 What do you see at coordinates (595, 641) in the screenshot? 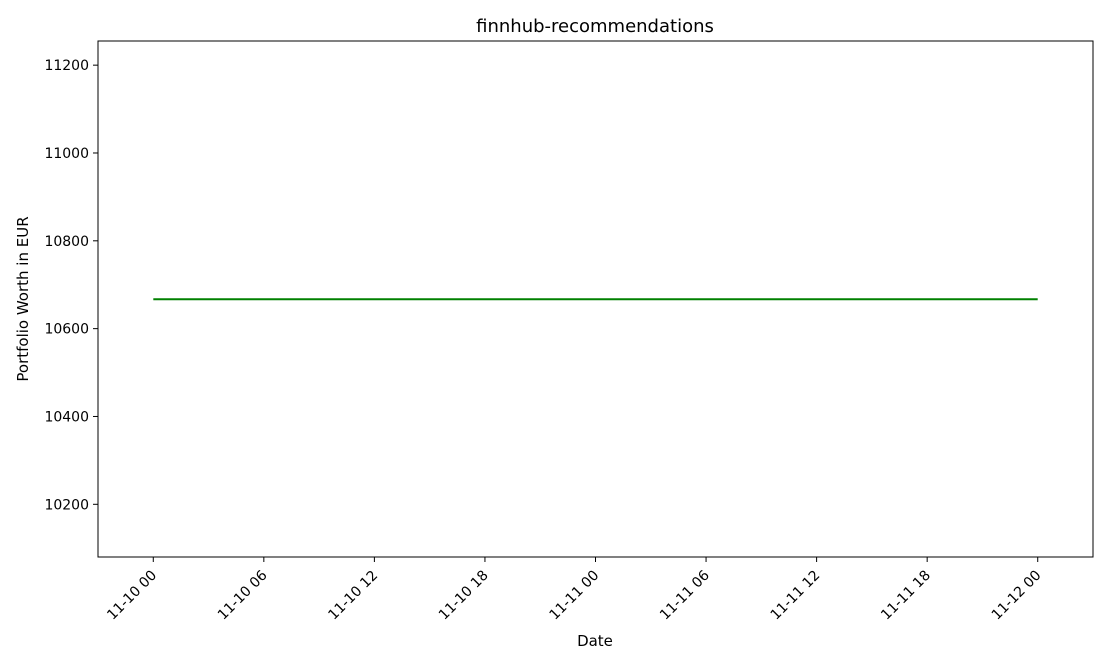
I see `x-axis-label: Date` at bounding box center [595, 641].